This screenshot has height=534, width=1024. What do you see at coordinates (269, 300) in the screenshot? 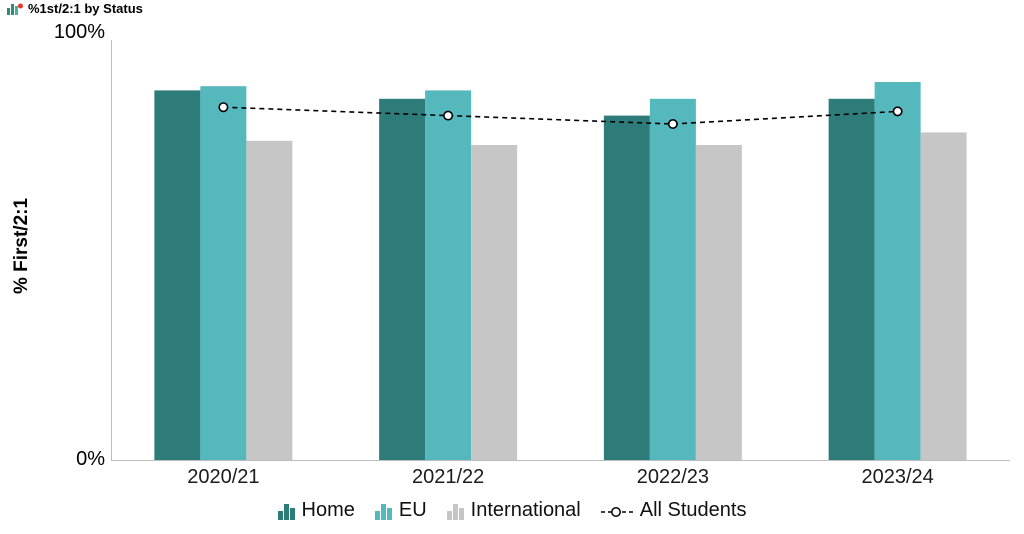
I see `bar-international-2020/21` at bounding box center [269, 300].